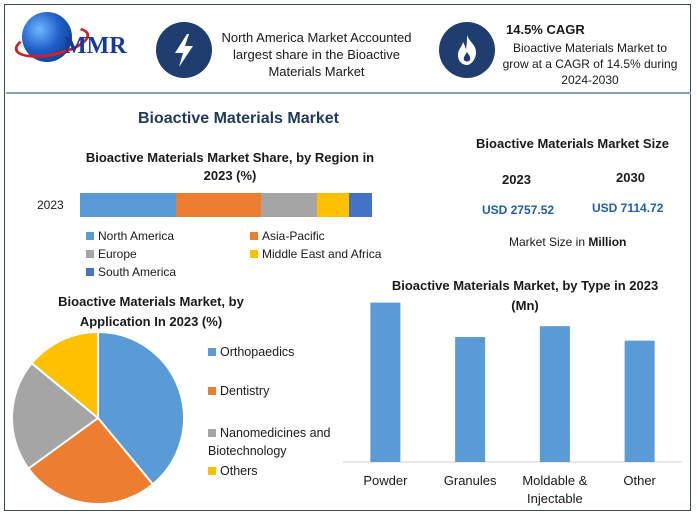  I want to click on flame-icon, so click(467, 50).